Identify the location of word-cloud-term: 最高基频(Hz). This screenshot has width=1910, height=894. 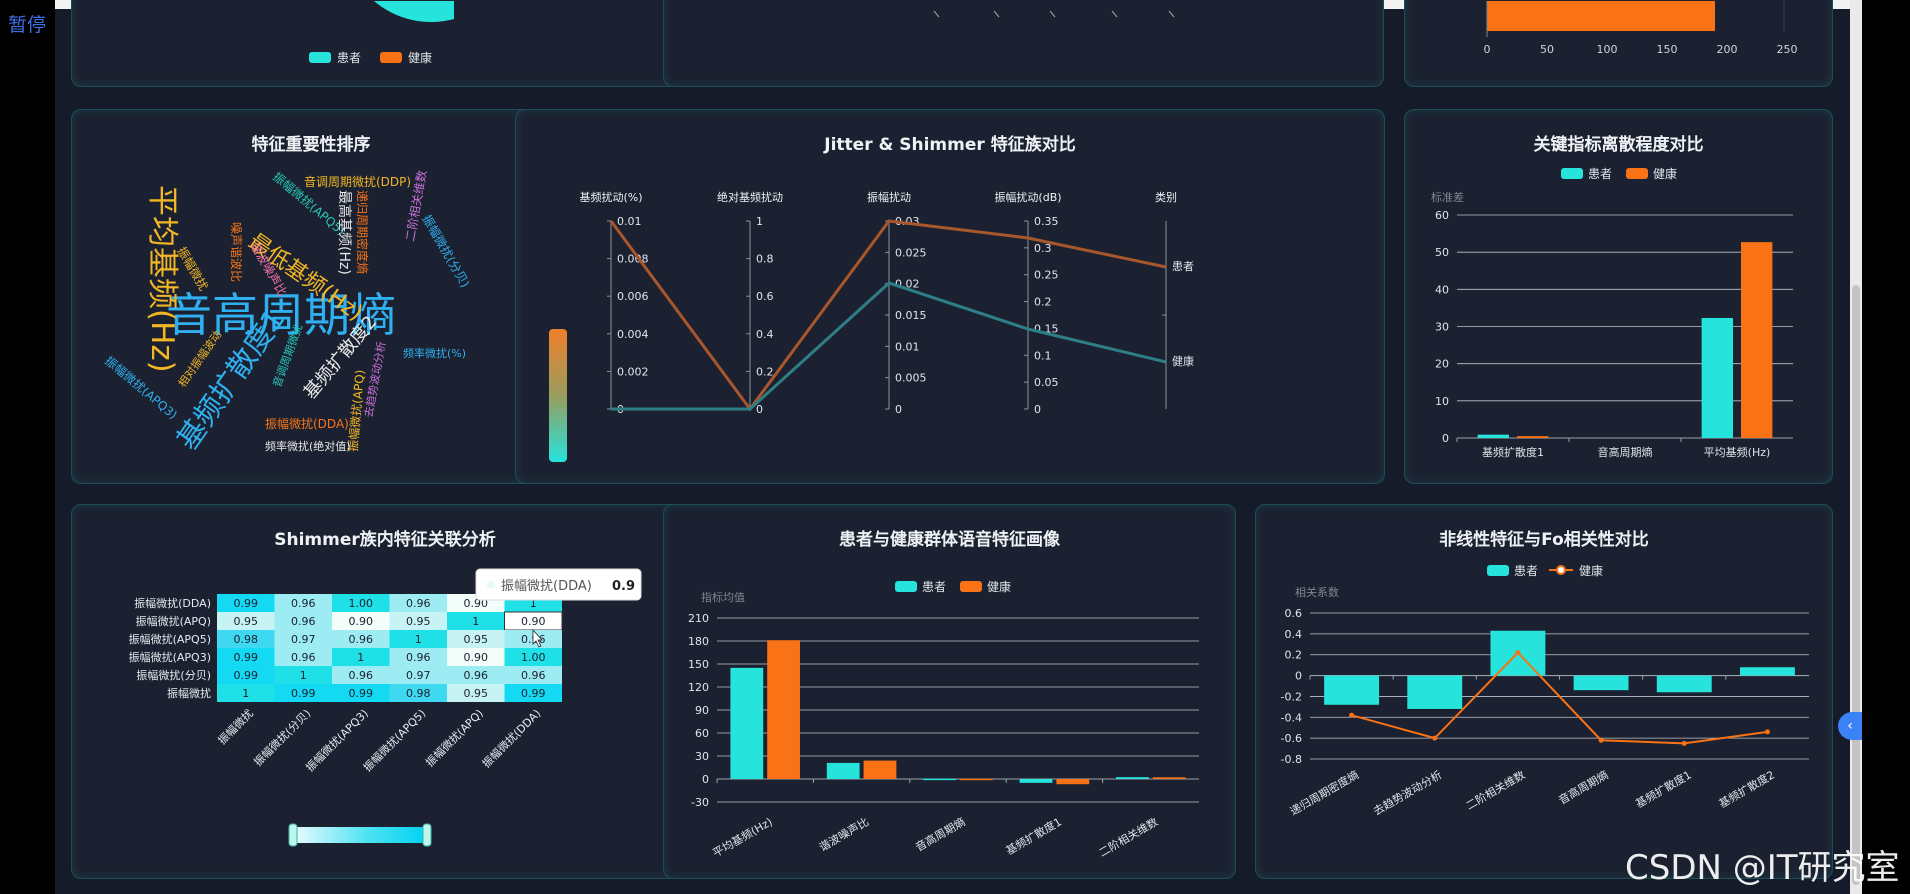
(344, 232).